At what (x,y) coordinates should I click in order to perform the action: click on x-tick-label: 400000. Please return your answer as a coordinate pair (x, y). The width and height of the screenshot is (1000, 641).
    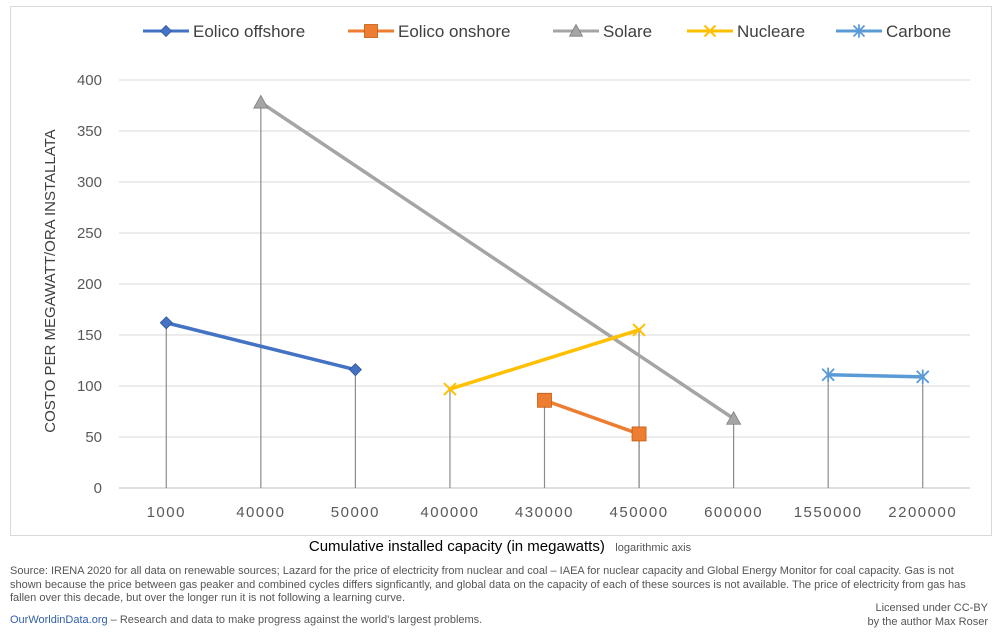
    Looking at the image, I should click on (449, 512).